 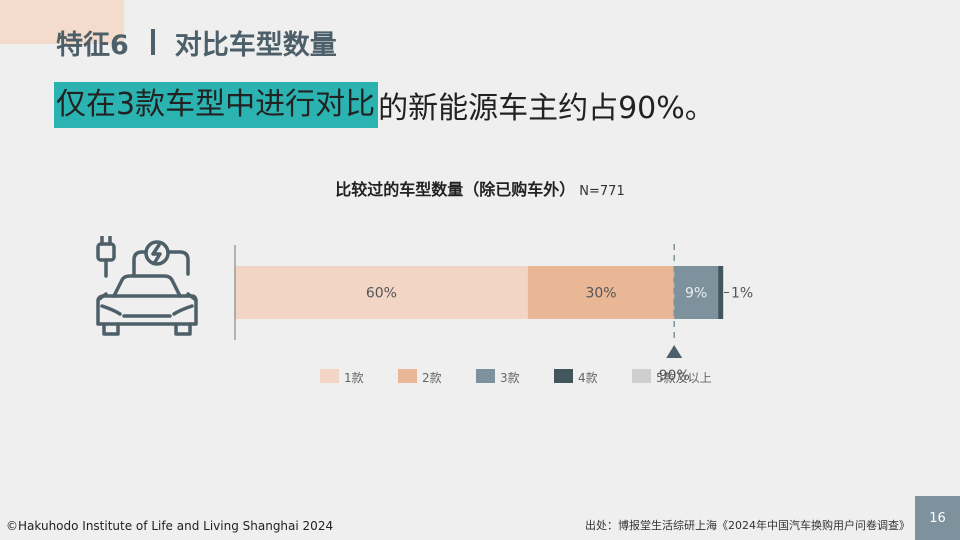 I want to click on marker-label: 90%, so click(x=674, y=376).